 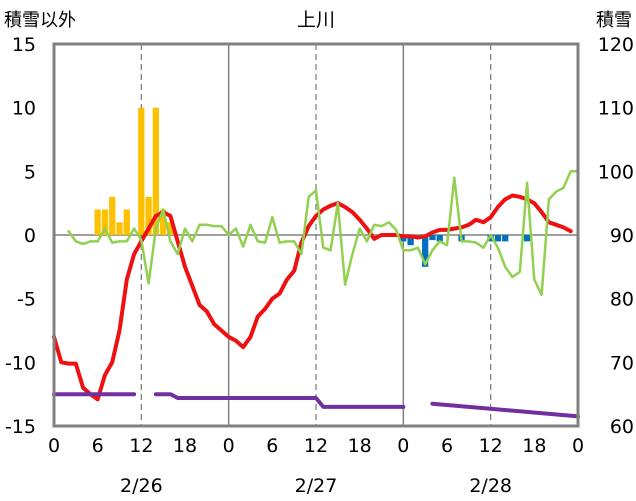 What do you see at coordinates (20, 363) in the screenshot?
I see `left-tick-label: -10` at bounding box center [20, 363].